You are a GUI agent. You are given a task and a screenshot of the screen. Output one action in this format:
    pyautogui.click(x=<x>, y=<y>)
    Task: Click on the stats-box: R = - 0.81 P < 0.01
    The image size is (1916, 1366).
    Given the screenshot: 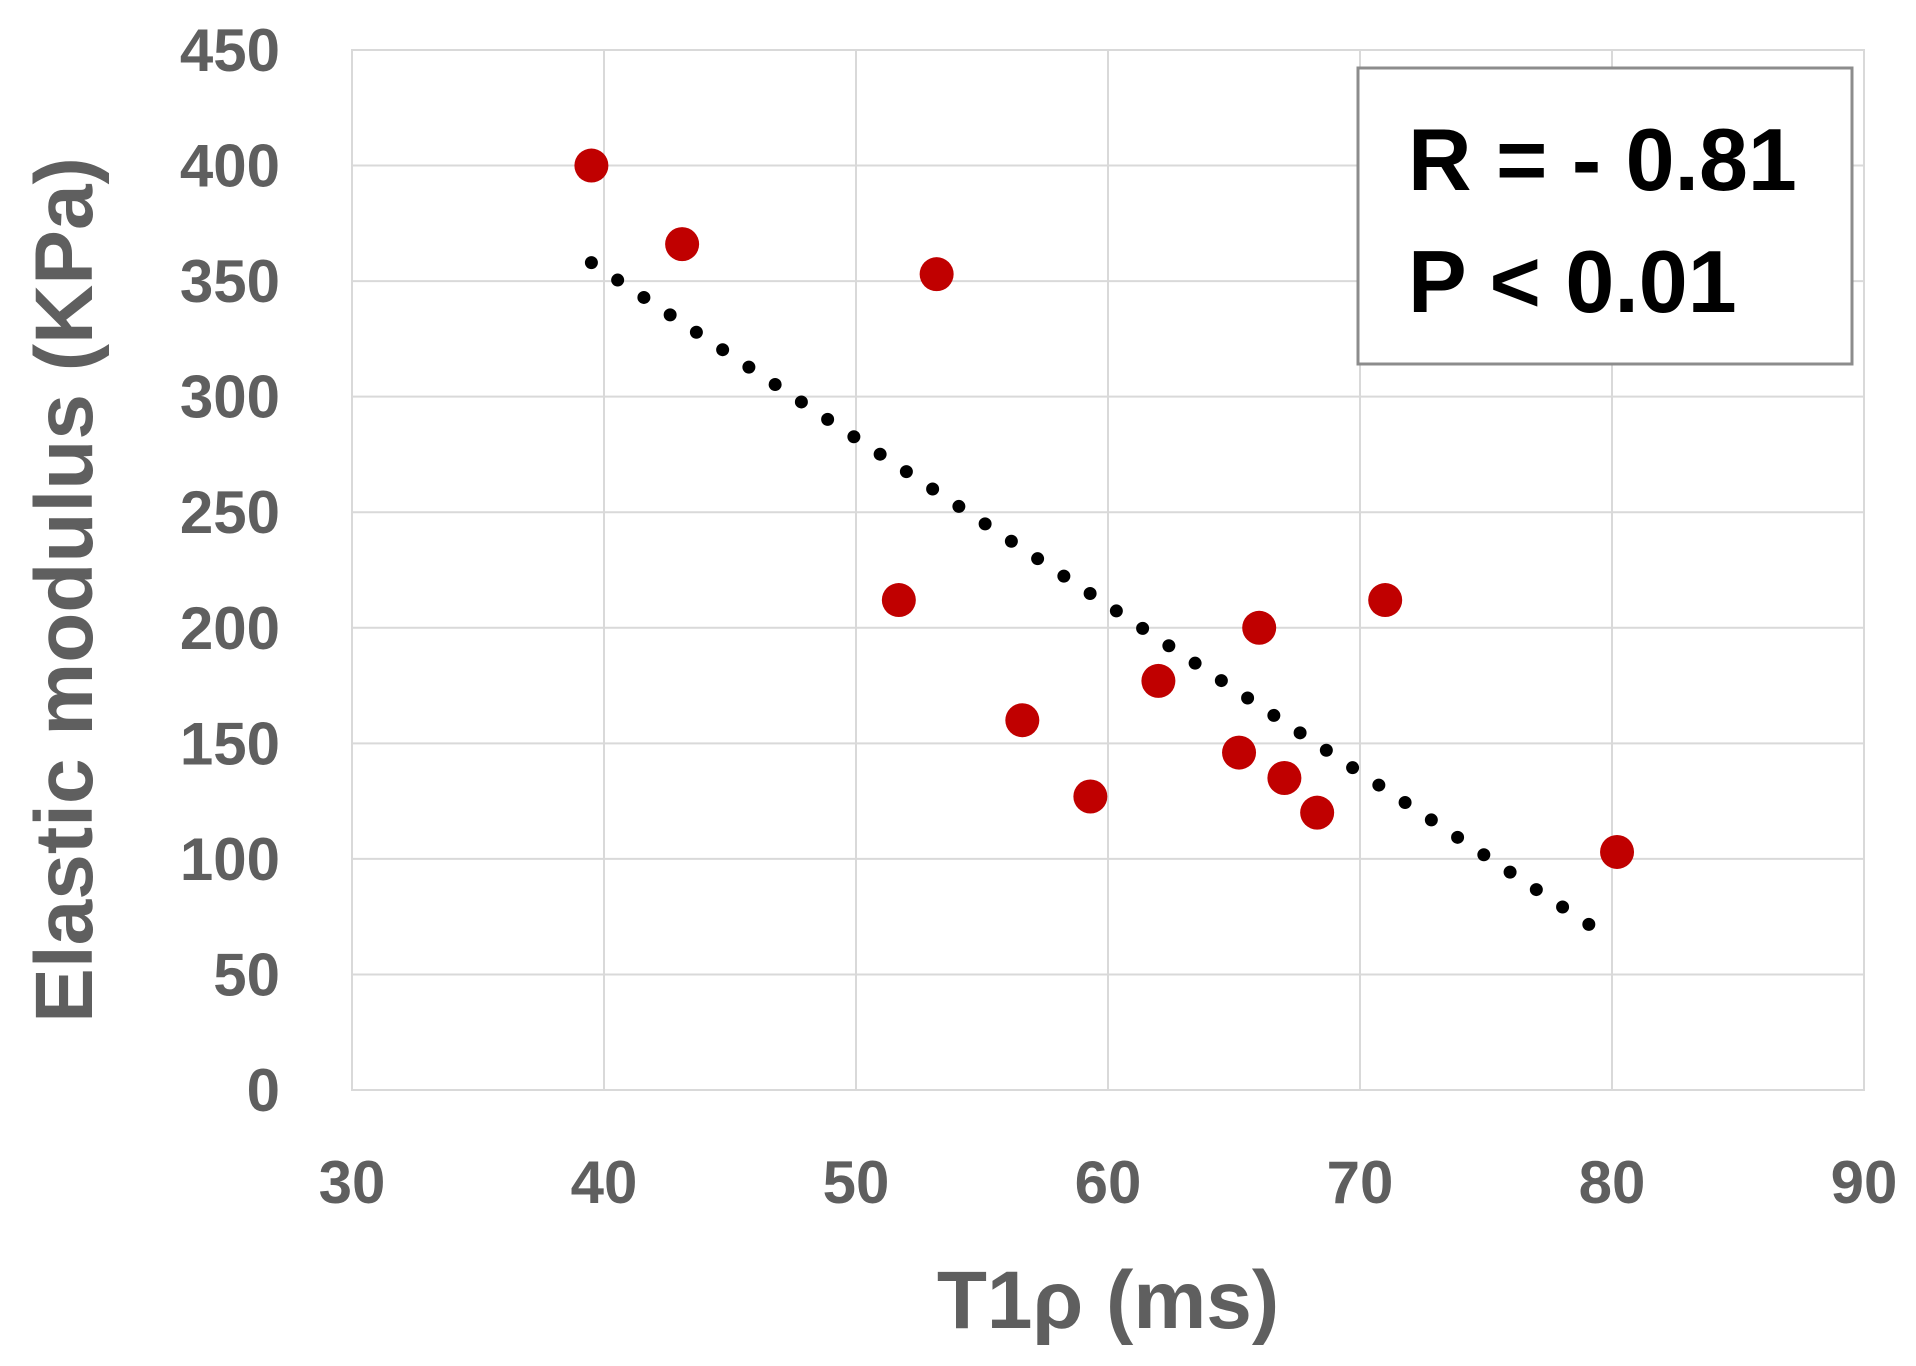 What is the action you would take?
    pyautogui.click(x=1605, y=216)
    